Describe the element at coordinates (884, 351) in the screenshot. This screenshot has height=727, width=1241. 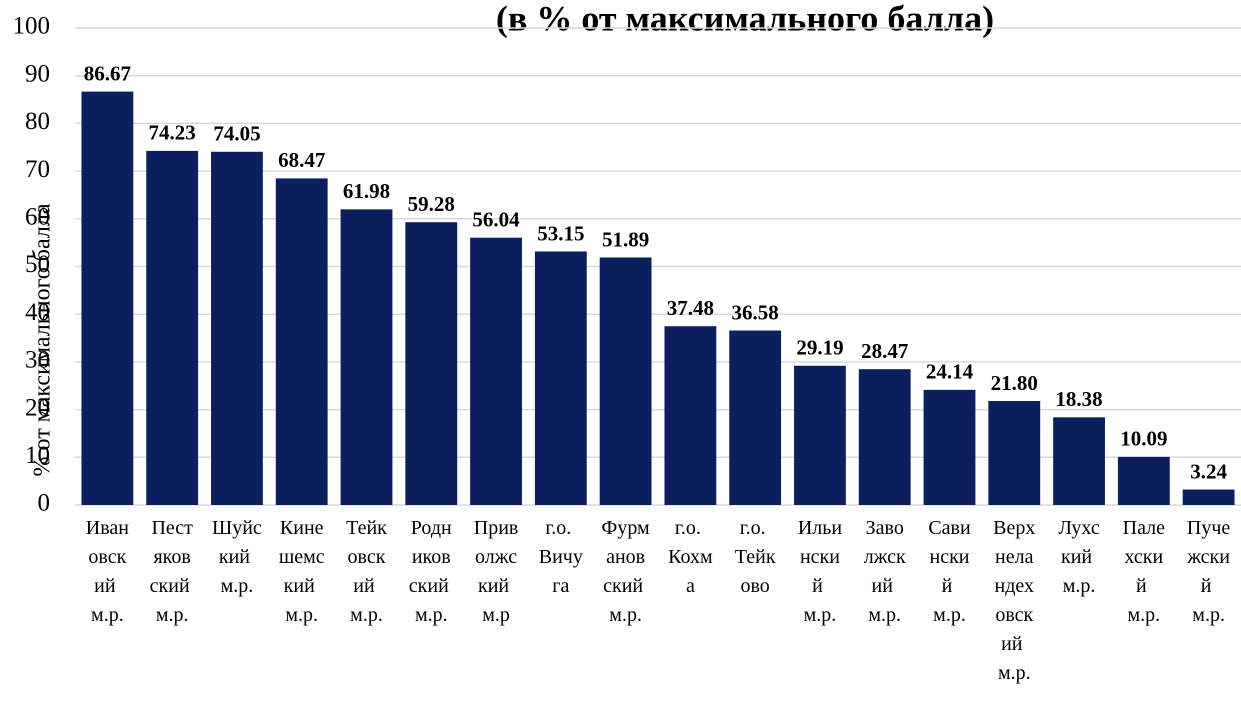
I see `value-label: 28.47` at that location.